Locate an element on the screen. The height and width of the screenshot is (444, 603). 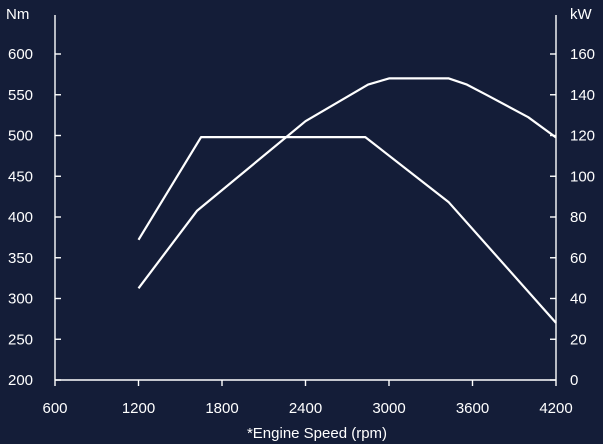
x-tick-label: 4200 is located at coordinates (555, 408).